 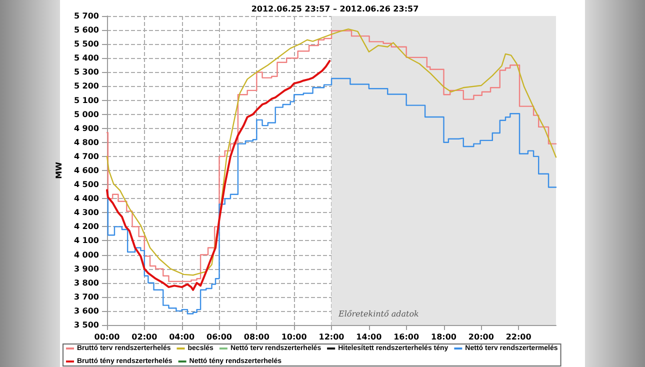 I want to click on y-tick-label: 5 200, so click(x=87, y=86).